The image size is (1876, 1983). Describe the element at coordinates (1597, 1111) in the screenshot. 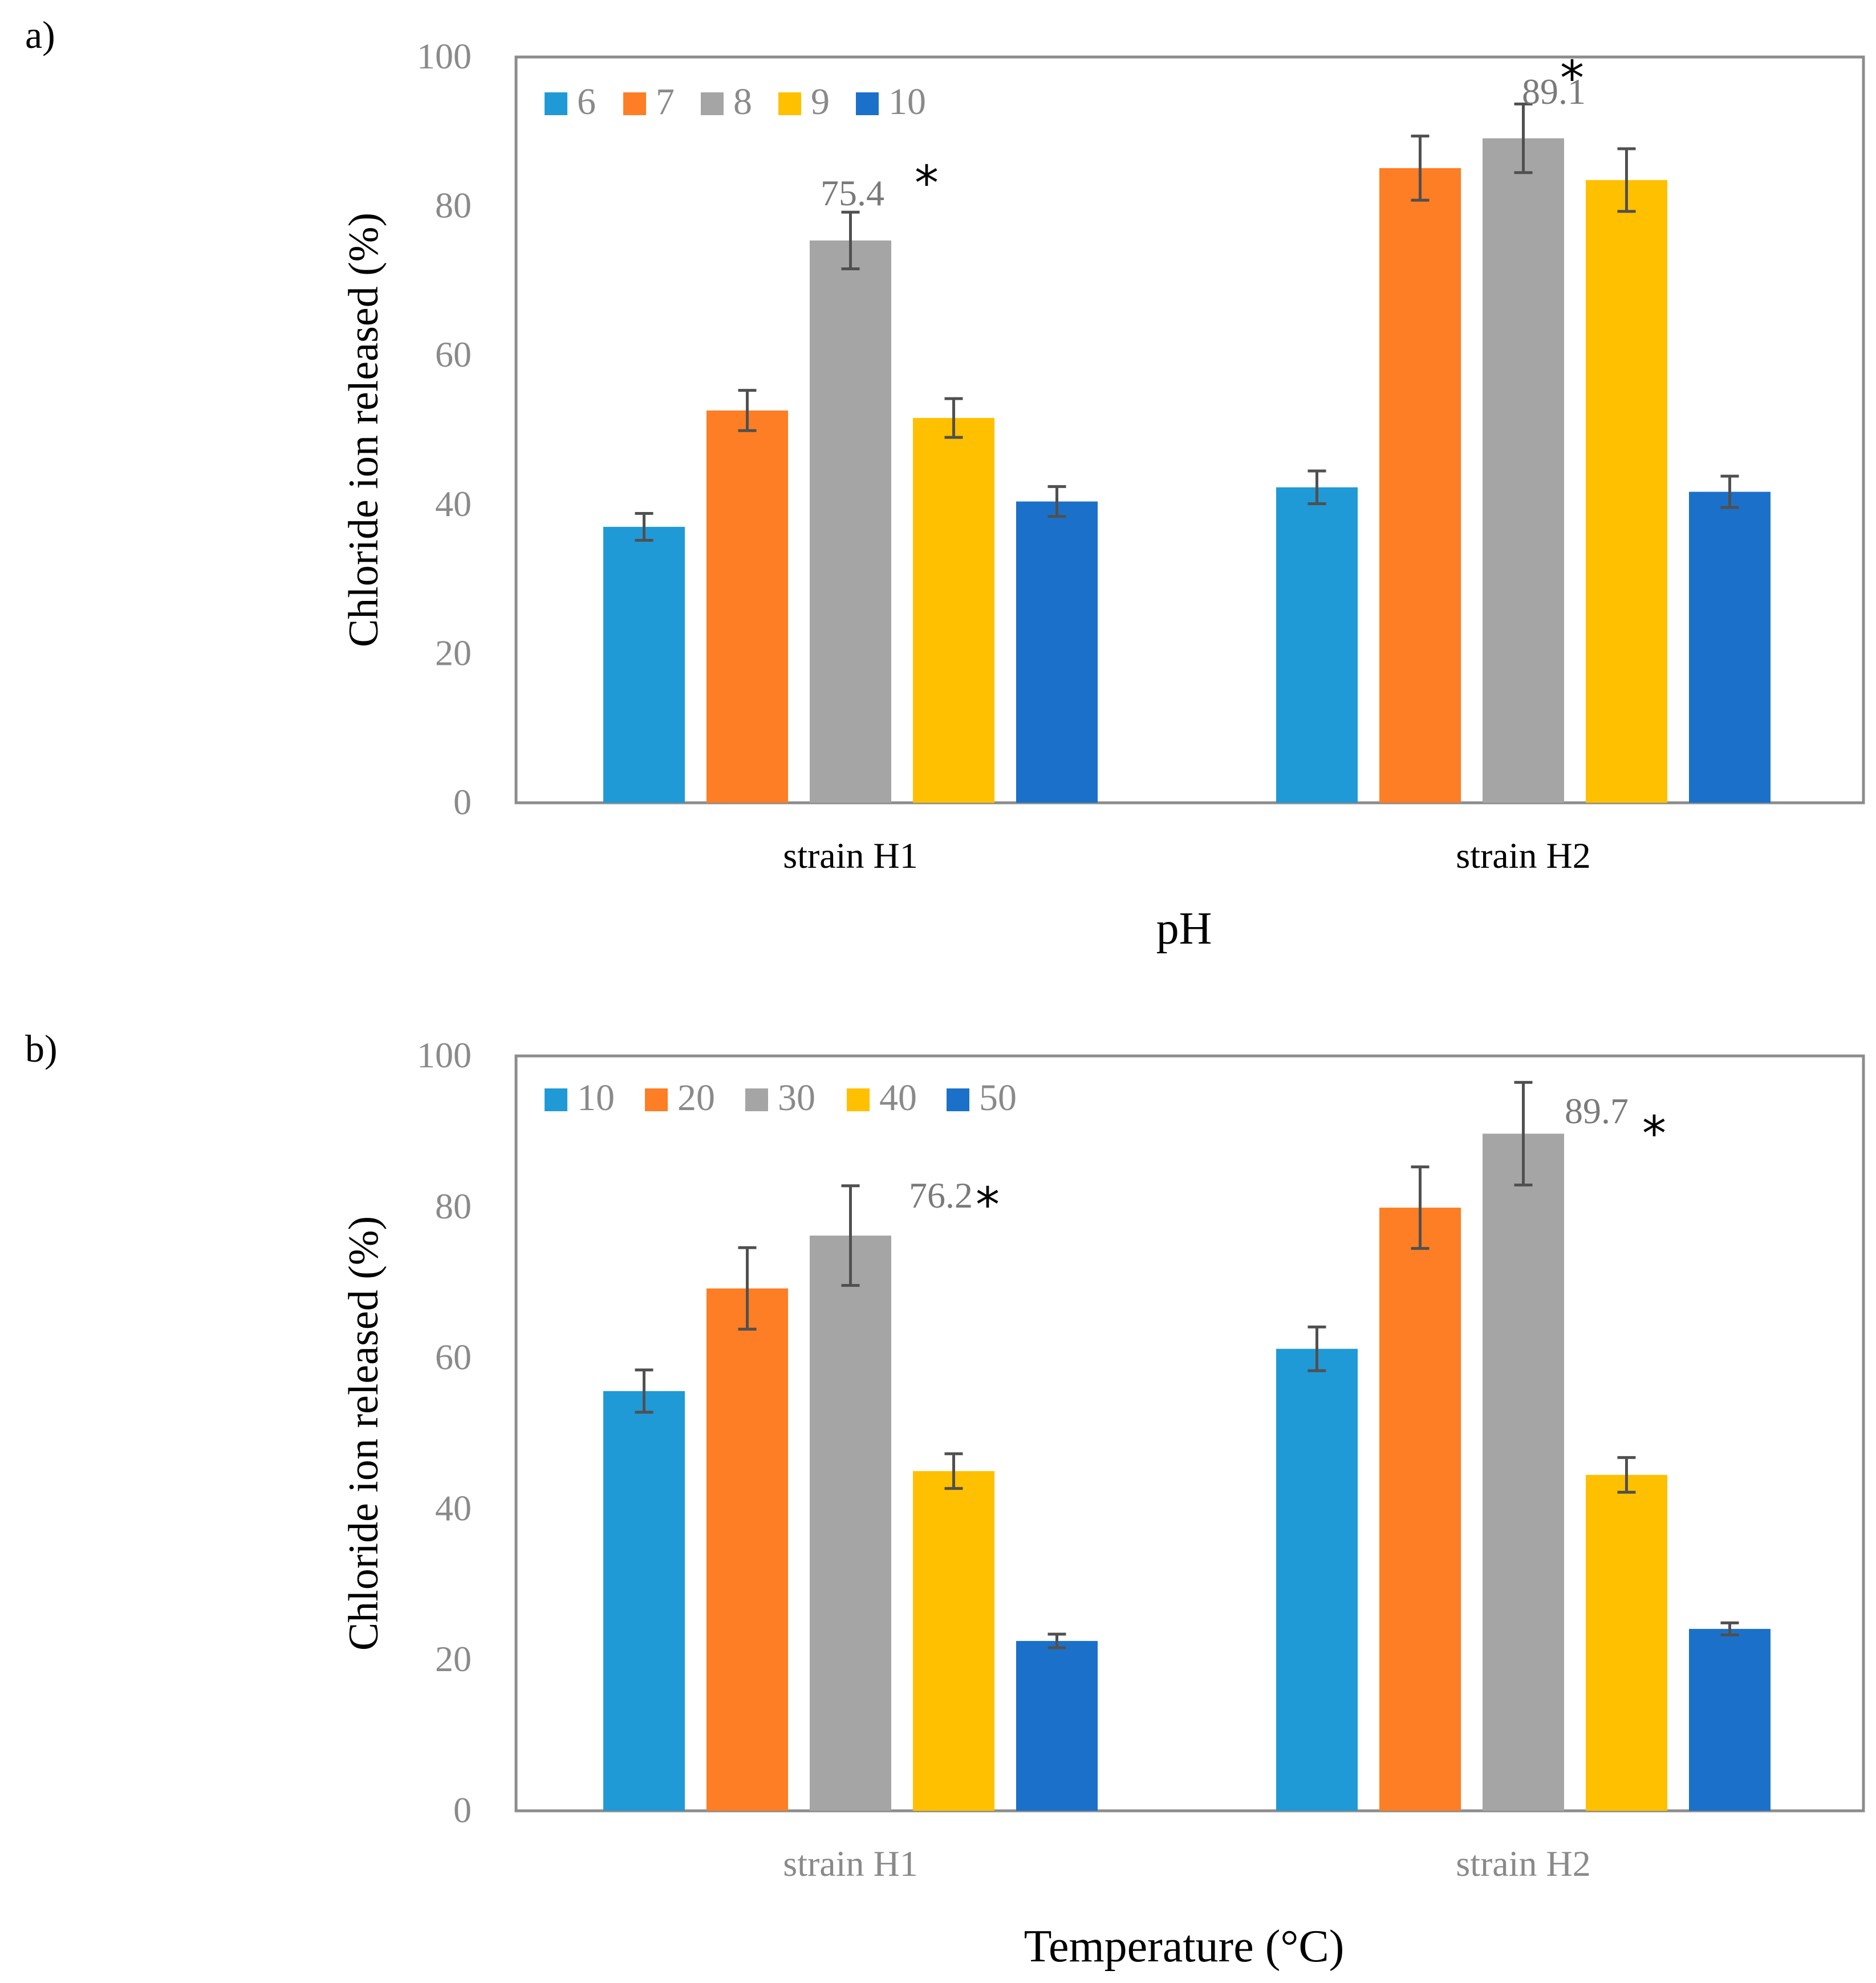

I see `data-label: 89.7` at that location.